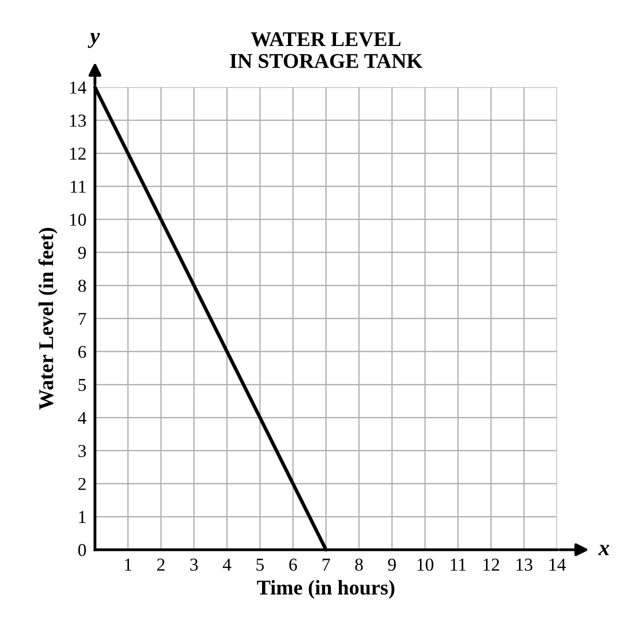 Image resolution: width=633 pixels, height=637 pixels. Describe the element at coordinates (78, 120) in the screenshot. I see `y-tick-label: 13` at that location.